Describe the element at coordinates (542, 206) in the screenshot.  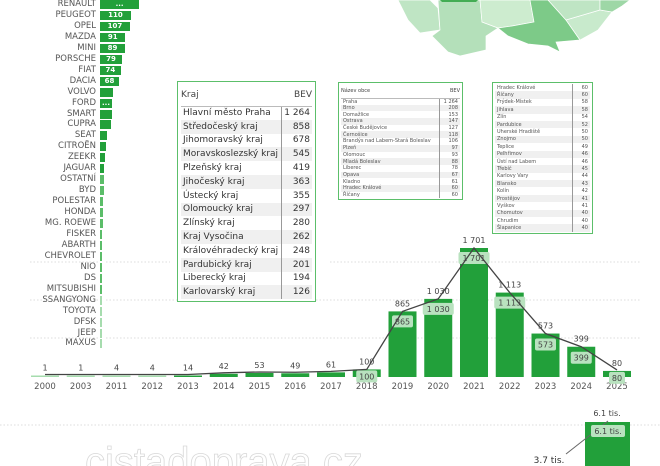
I see `table-row: Vyškov 41` at that location.